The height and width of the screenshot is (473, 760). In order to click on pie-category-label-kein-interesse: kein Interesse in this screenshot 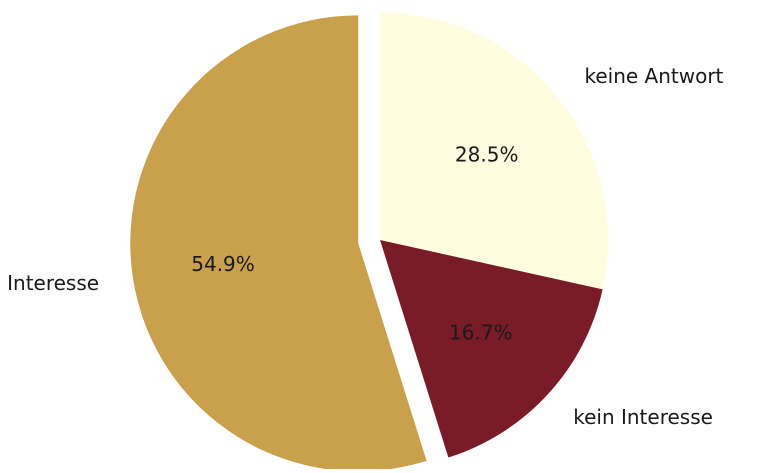, I will do `click(643, 417)`.